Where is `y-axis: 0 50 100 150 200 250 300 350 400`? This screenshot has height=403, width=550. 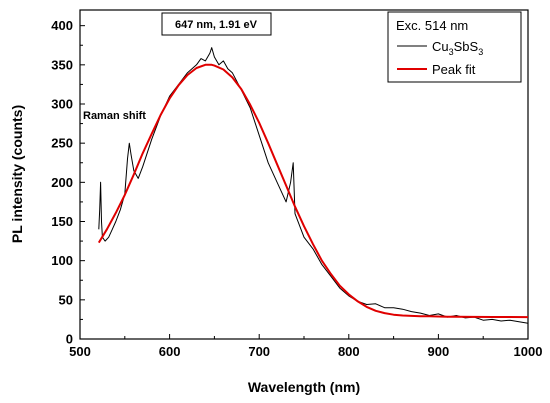 y-axis: 0 50 100 150 200 250 300 350 400 is located at coordinates (68, 182).